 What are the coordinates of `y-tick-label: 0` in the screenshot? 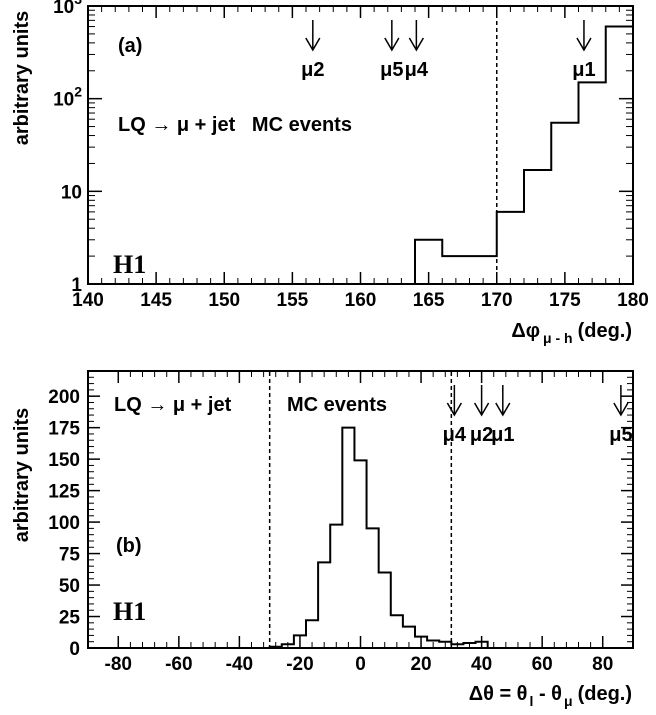 It's located at (74, 649).